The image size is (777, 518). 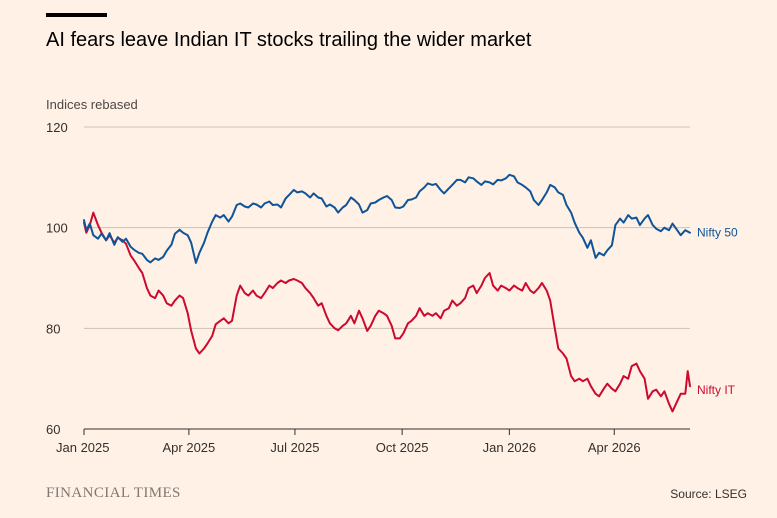 What do you see at coordinates (294, 447) in the screenshot?
I see `x-tick-label: Jul 2025` at bounding box center [294, 447].